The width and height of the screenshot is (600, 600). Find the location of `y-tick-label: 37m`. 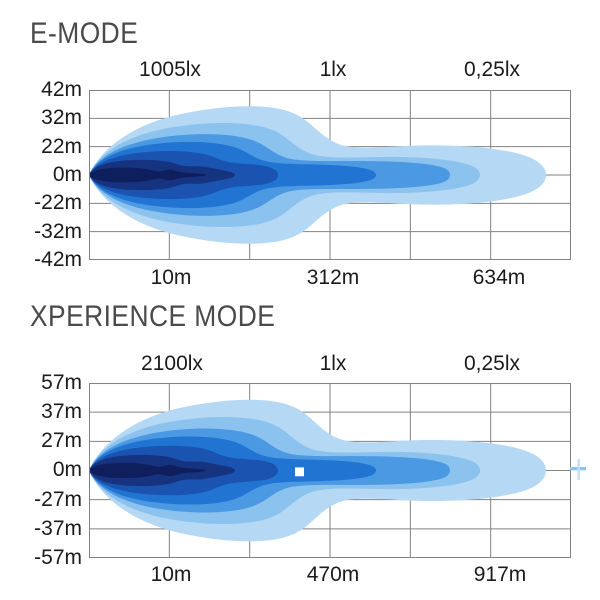

y-tick-label: 37m is located at coordinates (61, 411).